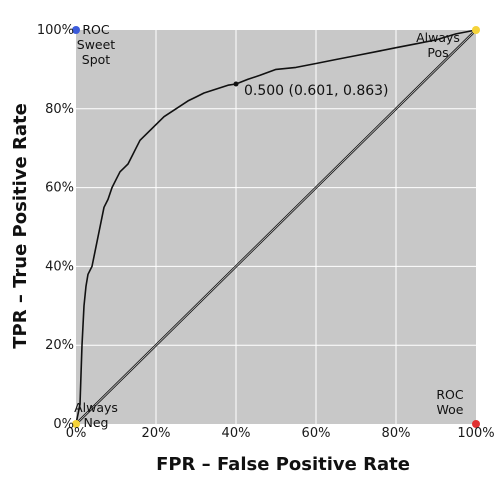 The width and height of the screenshot is (504, 504). Describe the element at coordinates (63, 424) in the screenshot. I see `y-tick-label: 0%` at that location.